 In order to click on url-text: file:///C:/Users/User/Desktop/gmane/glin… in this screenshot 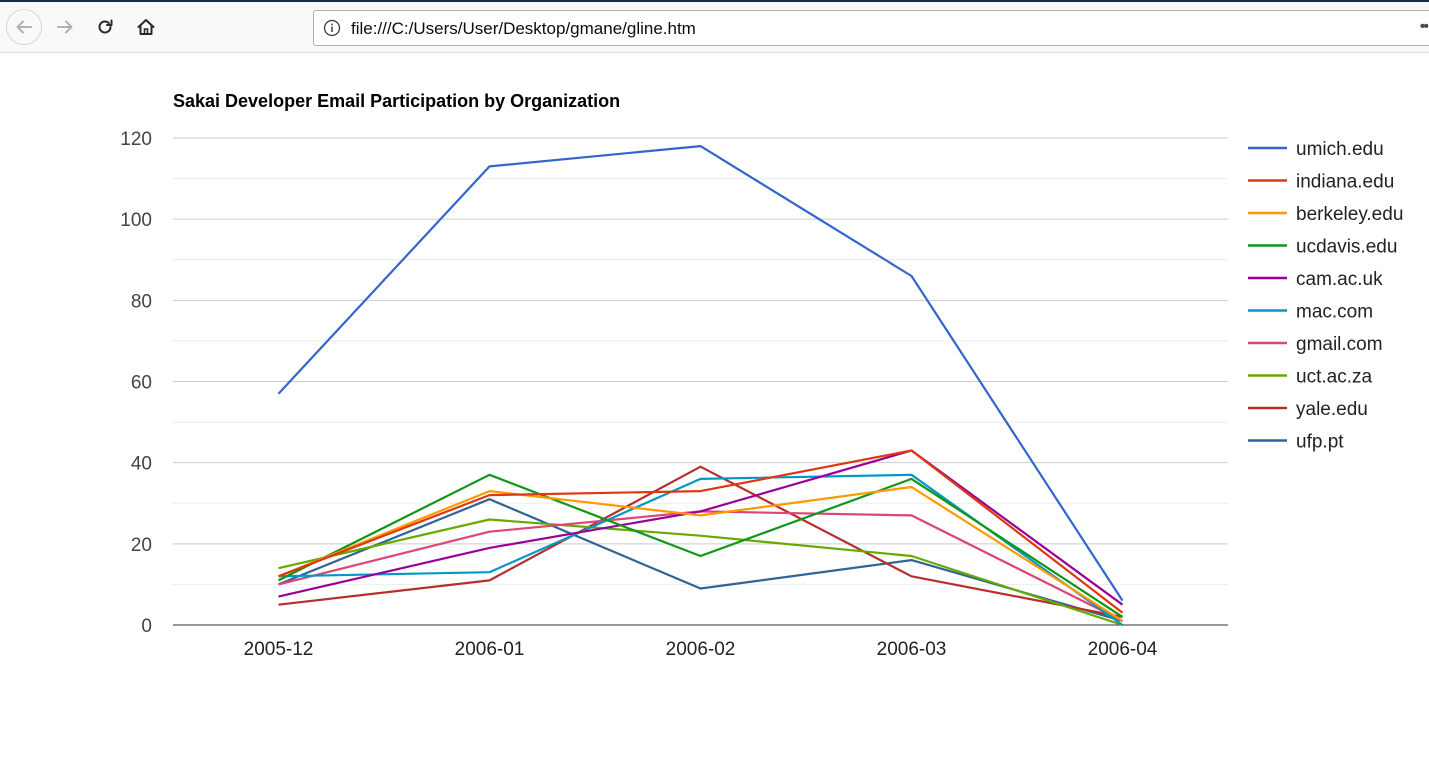, I will do `click(523, 28)`.